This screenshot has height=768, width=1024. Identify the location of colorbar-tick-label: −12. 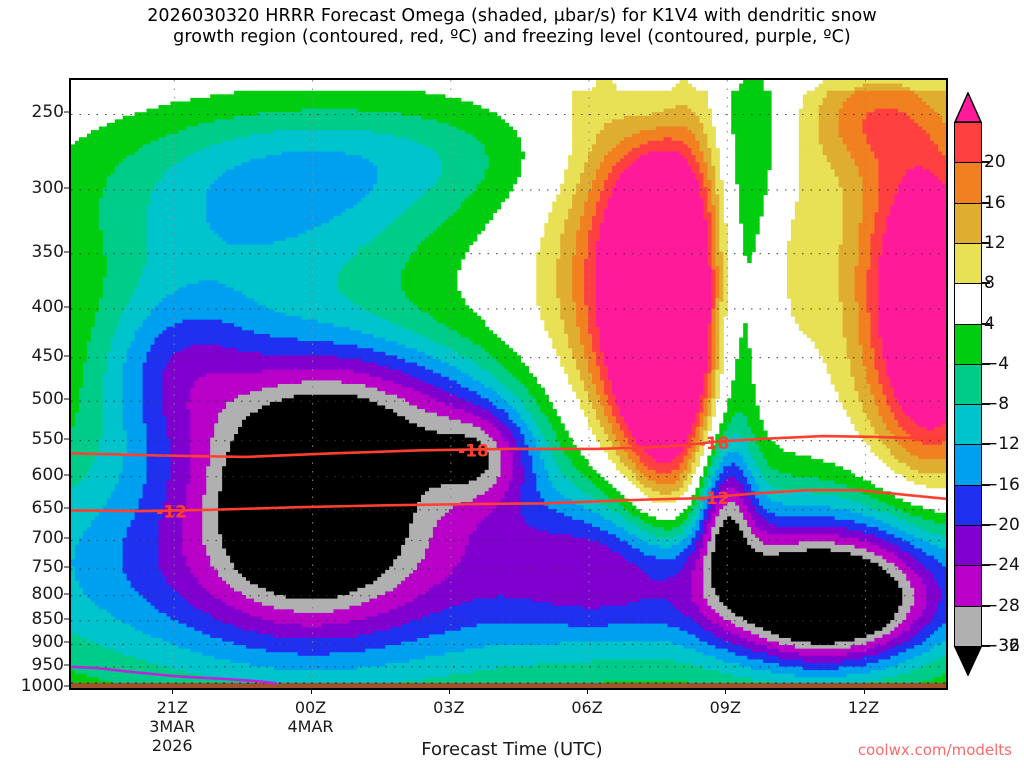
(1002, 444).